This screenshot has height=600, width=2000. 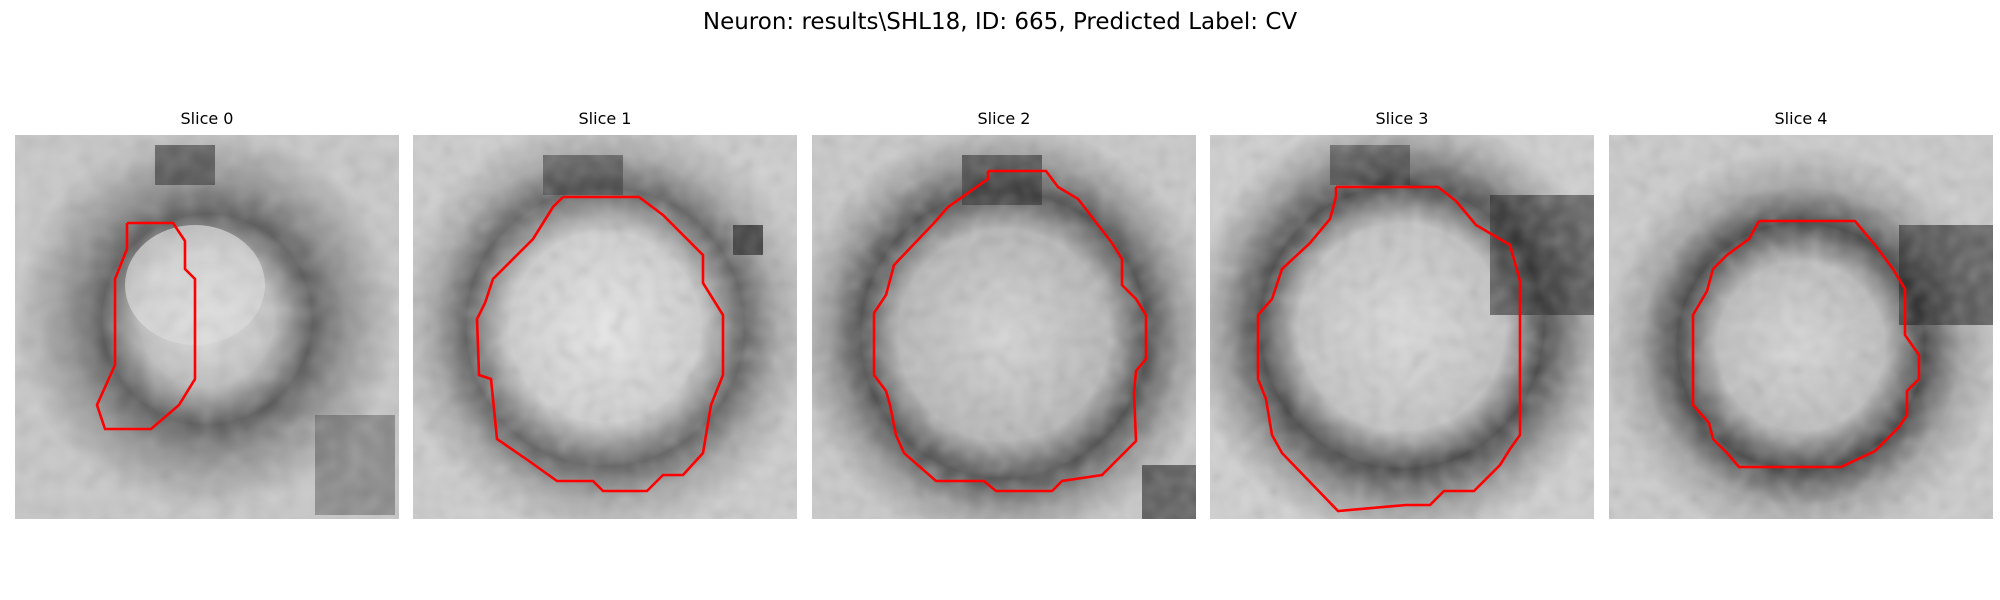 I want to click on slice-panel-2: Slice 2, so click(x=1004, y=314).